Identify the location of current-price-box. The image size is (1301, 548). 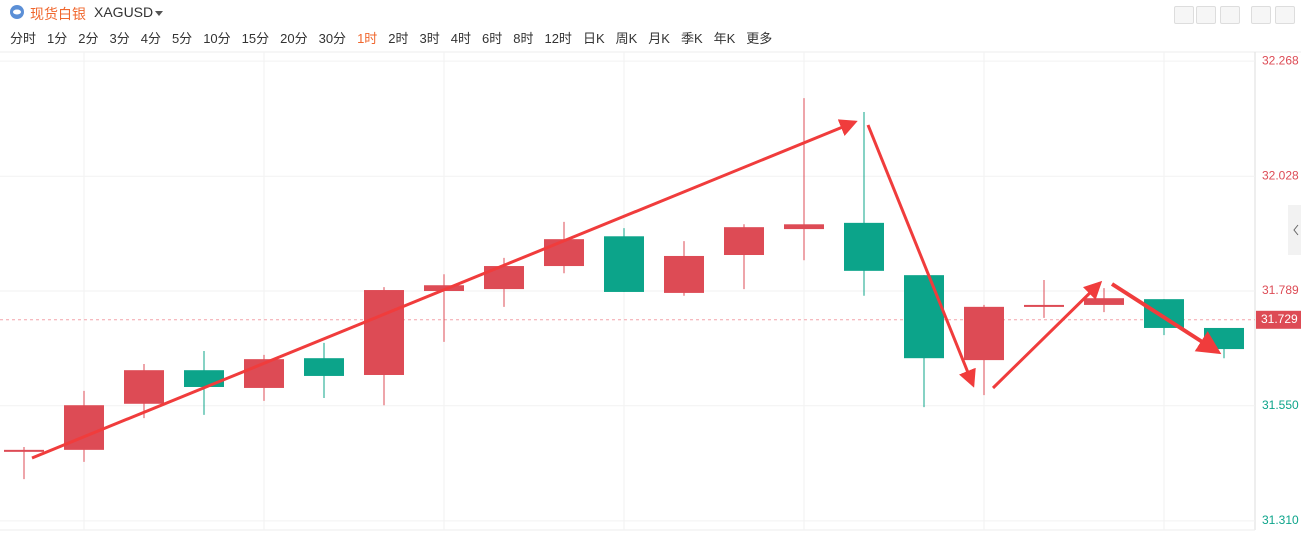
(1278, 319).